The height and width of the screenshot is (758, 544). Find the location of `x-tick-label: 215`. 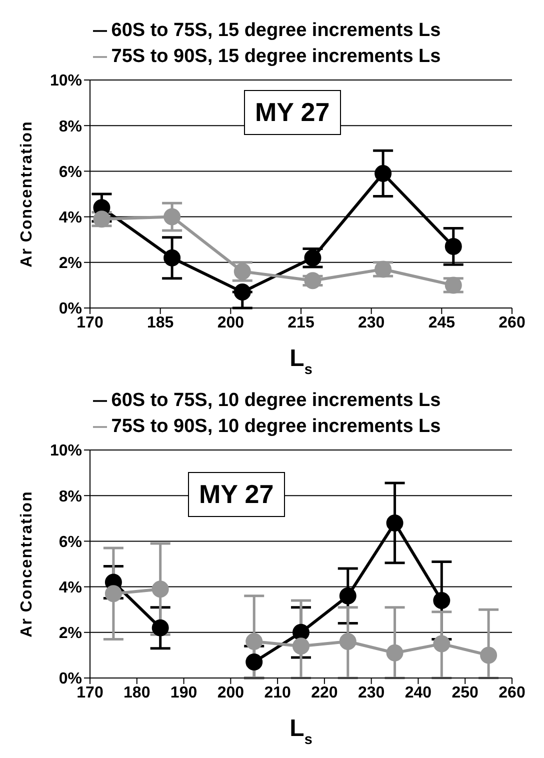

x-tick-label: 215 is located at coordinates (301, 323).